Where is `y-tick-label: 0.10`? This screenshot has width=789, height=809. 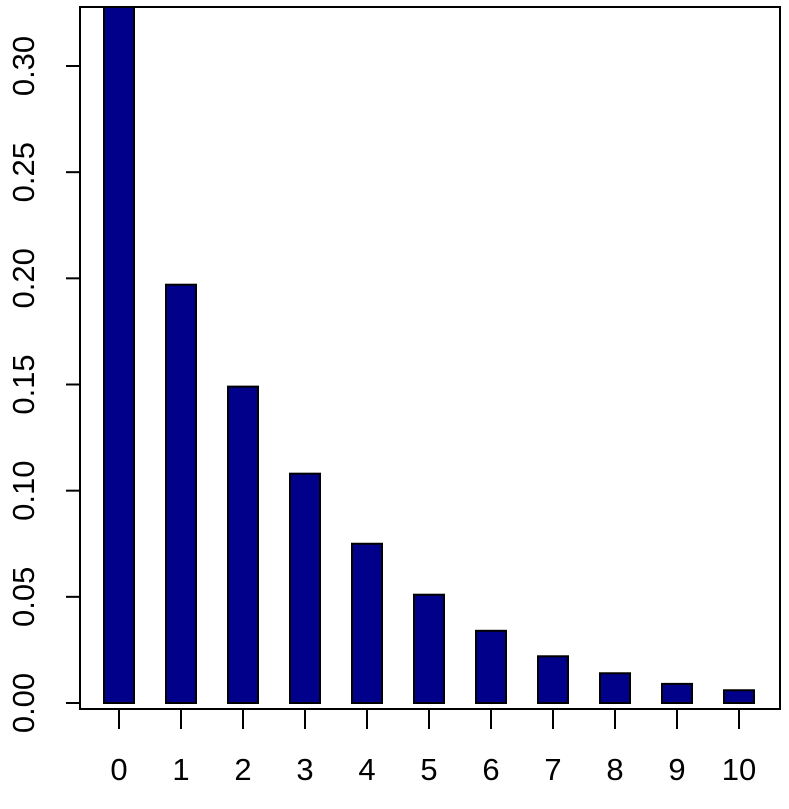
y-tick-label: 0.10 is located at coordinates (23, 490).